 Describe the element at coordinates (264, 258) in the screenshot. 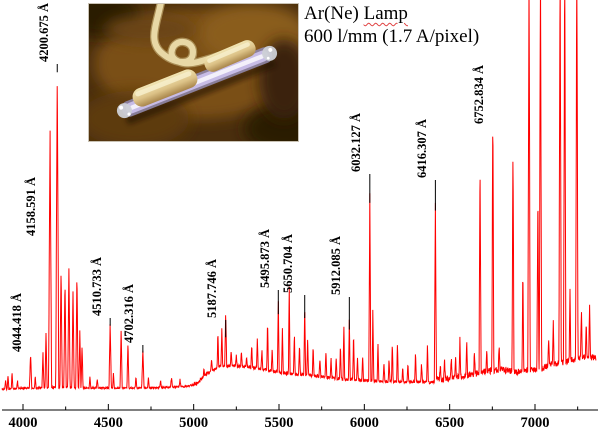

I see `peak-label: 5495.873 Å` at that location.